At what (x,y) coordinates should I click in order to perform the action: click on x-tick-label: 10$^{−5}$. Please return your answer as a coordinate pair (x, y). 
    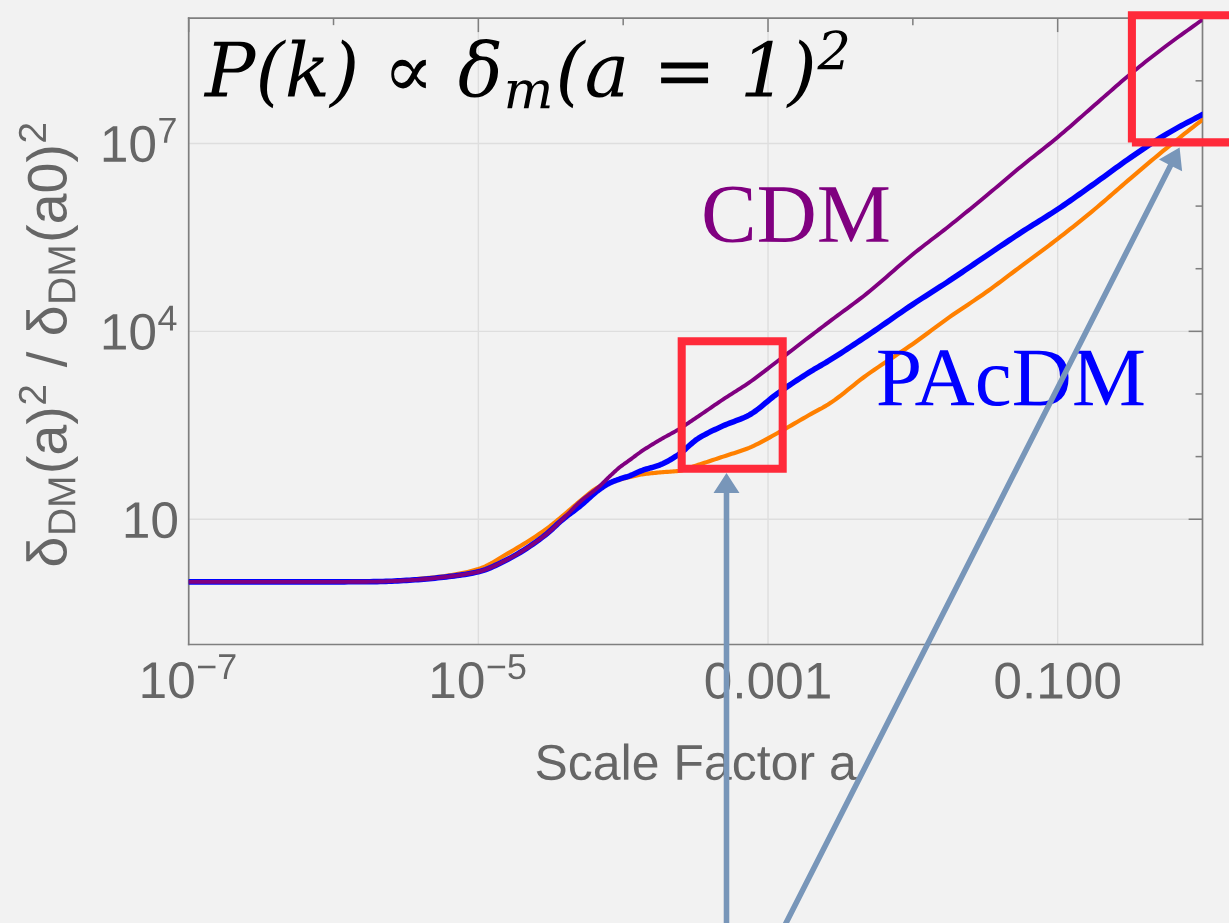
    Looking at the image, I should click on (479, 676).